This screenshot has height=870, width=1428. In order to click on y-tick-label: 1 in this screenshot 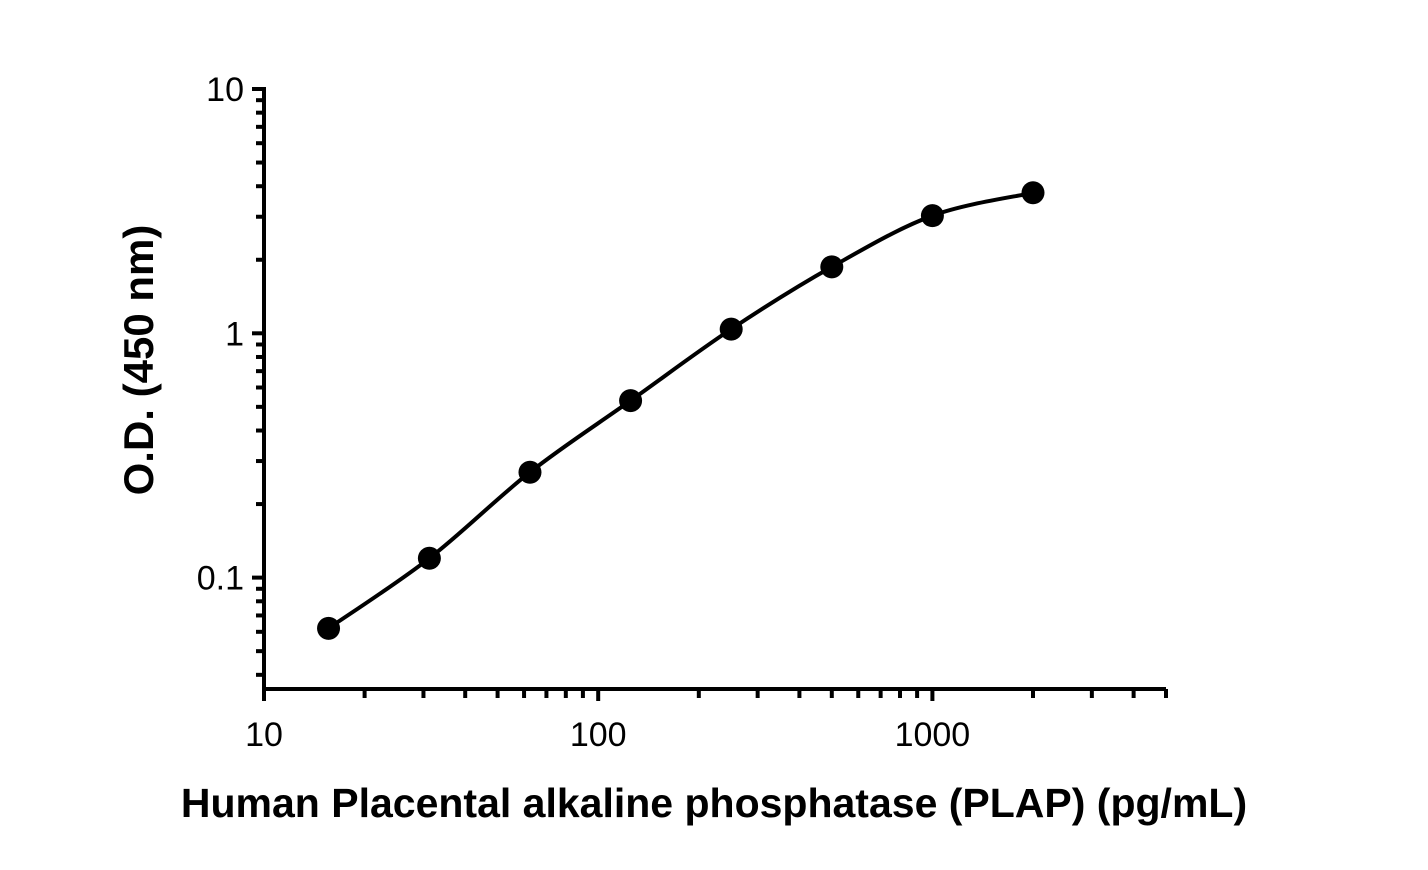, I will do `click(234, 334)`.